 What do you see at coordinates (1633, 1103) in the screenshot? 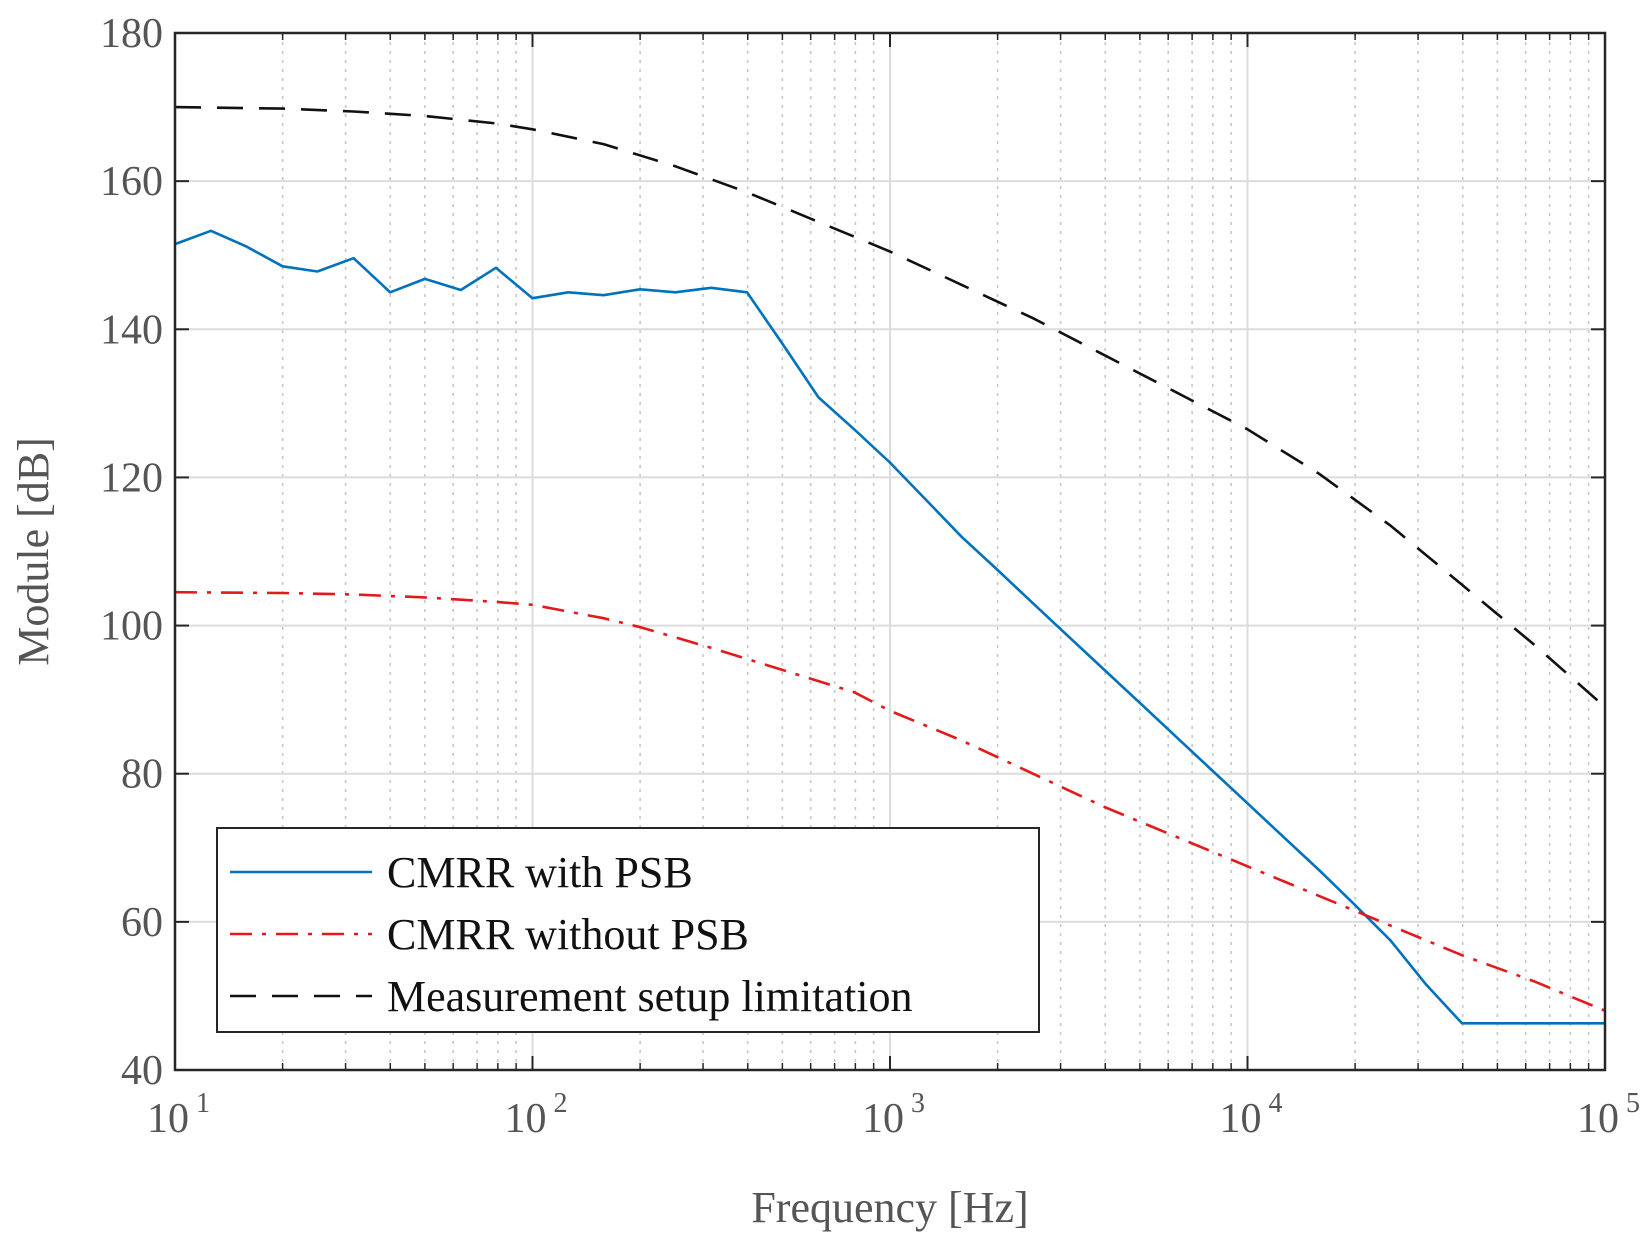
I see `x-tick-exponent: 5` at bounding box center [1633, 1103].